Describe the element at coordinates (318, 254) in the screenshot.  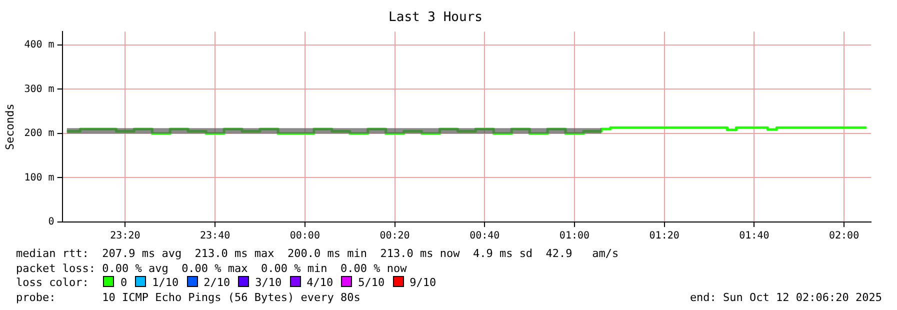
I see `text: median rtt: 207.9 ms avg 213.0 ms max 200.0 ms min 213.0 ms now 4.9 ms sd 42.9 am/s` at that location.